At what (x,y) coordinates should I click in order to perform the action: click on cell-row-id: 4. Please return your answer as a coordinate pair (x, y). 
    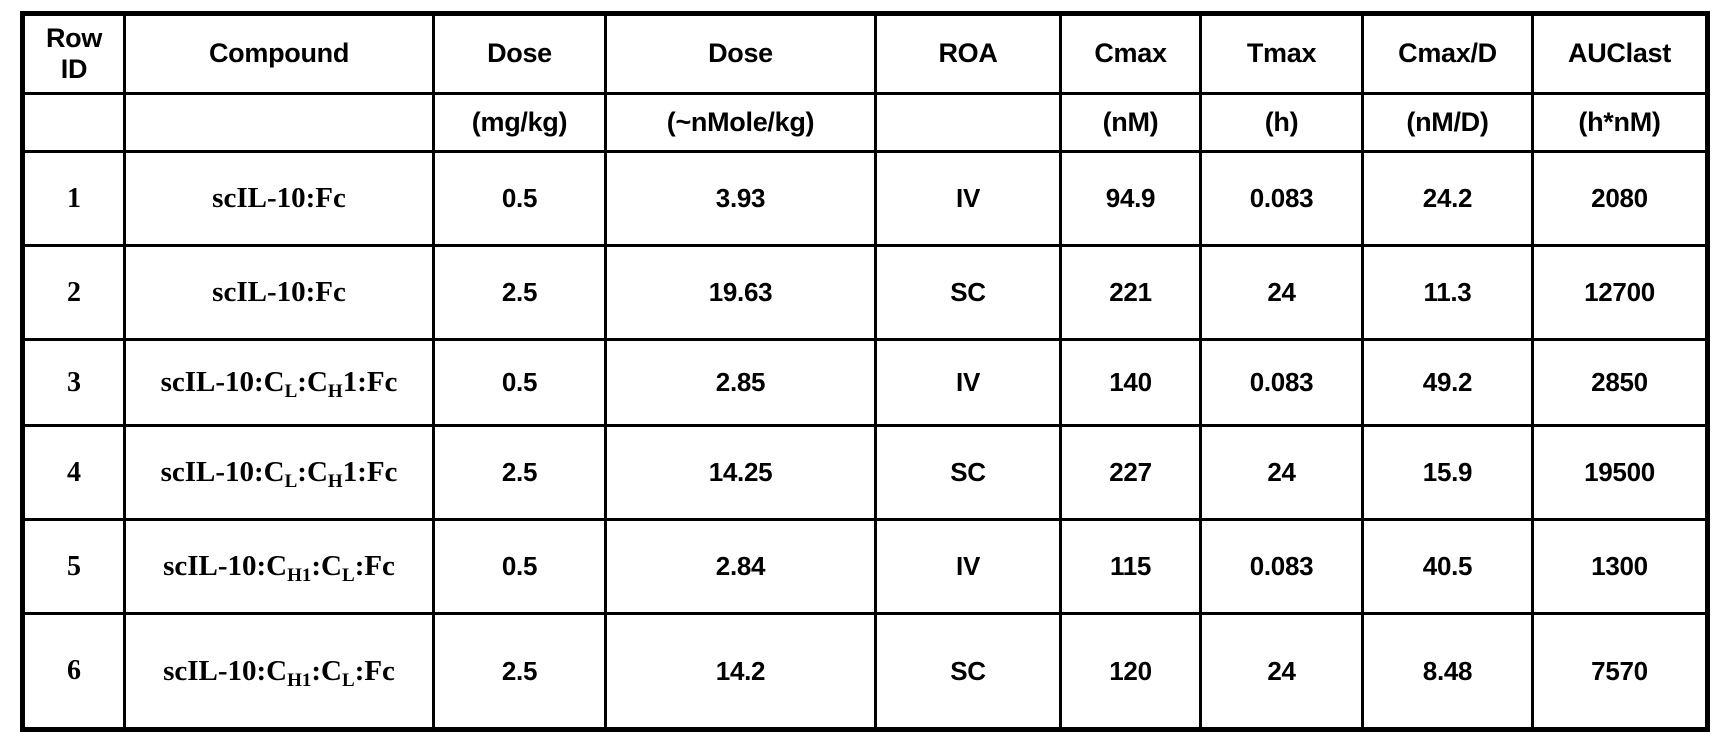
    Looking at the image, I should click on (73, 472).